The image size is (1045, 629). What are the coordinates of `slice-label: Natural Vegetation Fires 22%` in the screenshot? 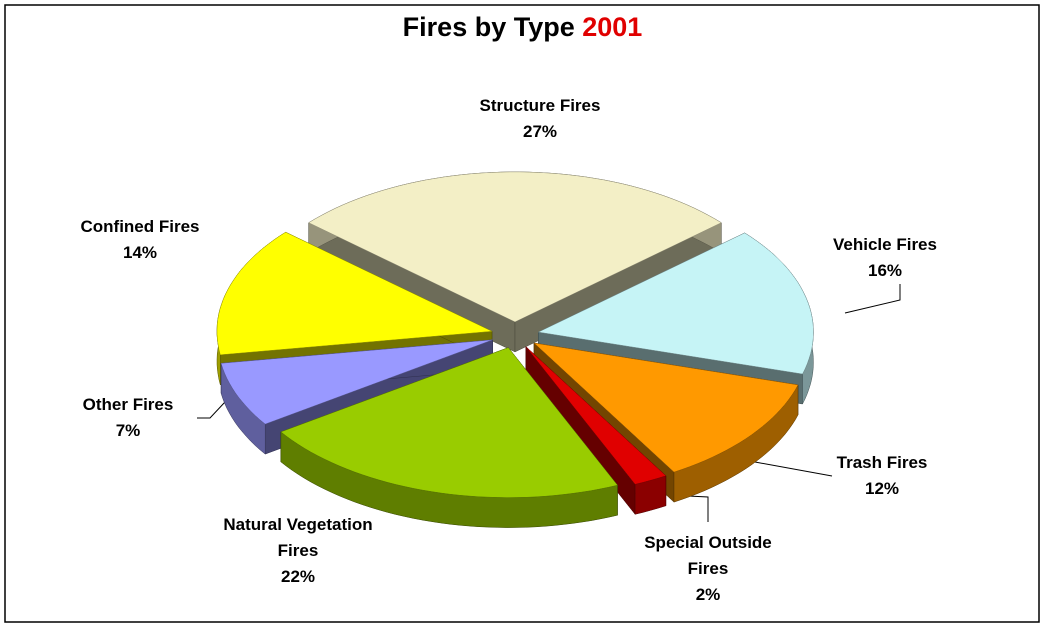 It's located at (298, 551).